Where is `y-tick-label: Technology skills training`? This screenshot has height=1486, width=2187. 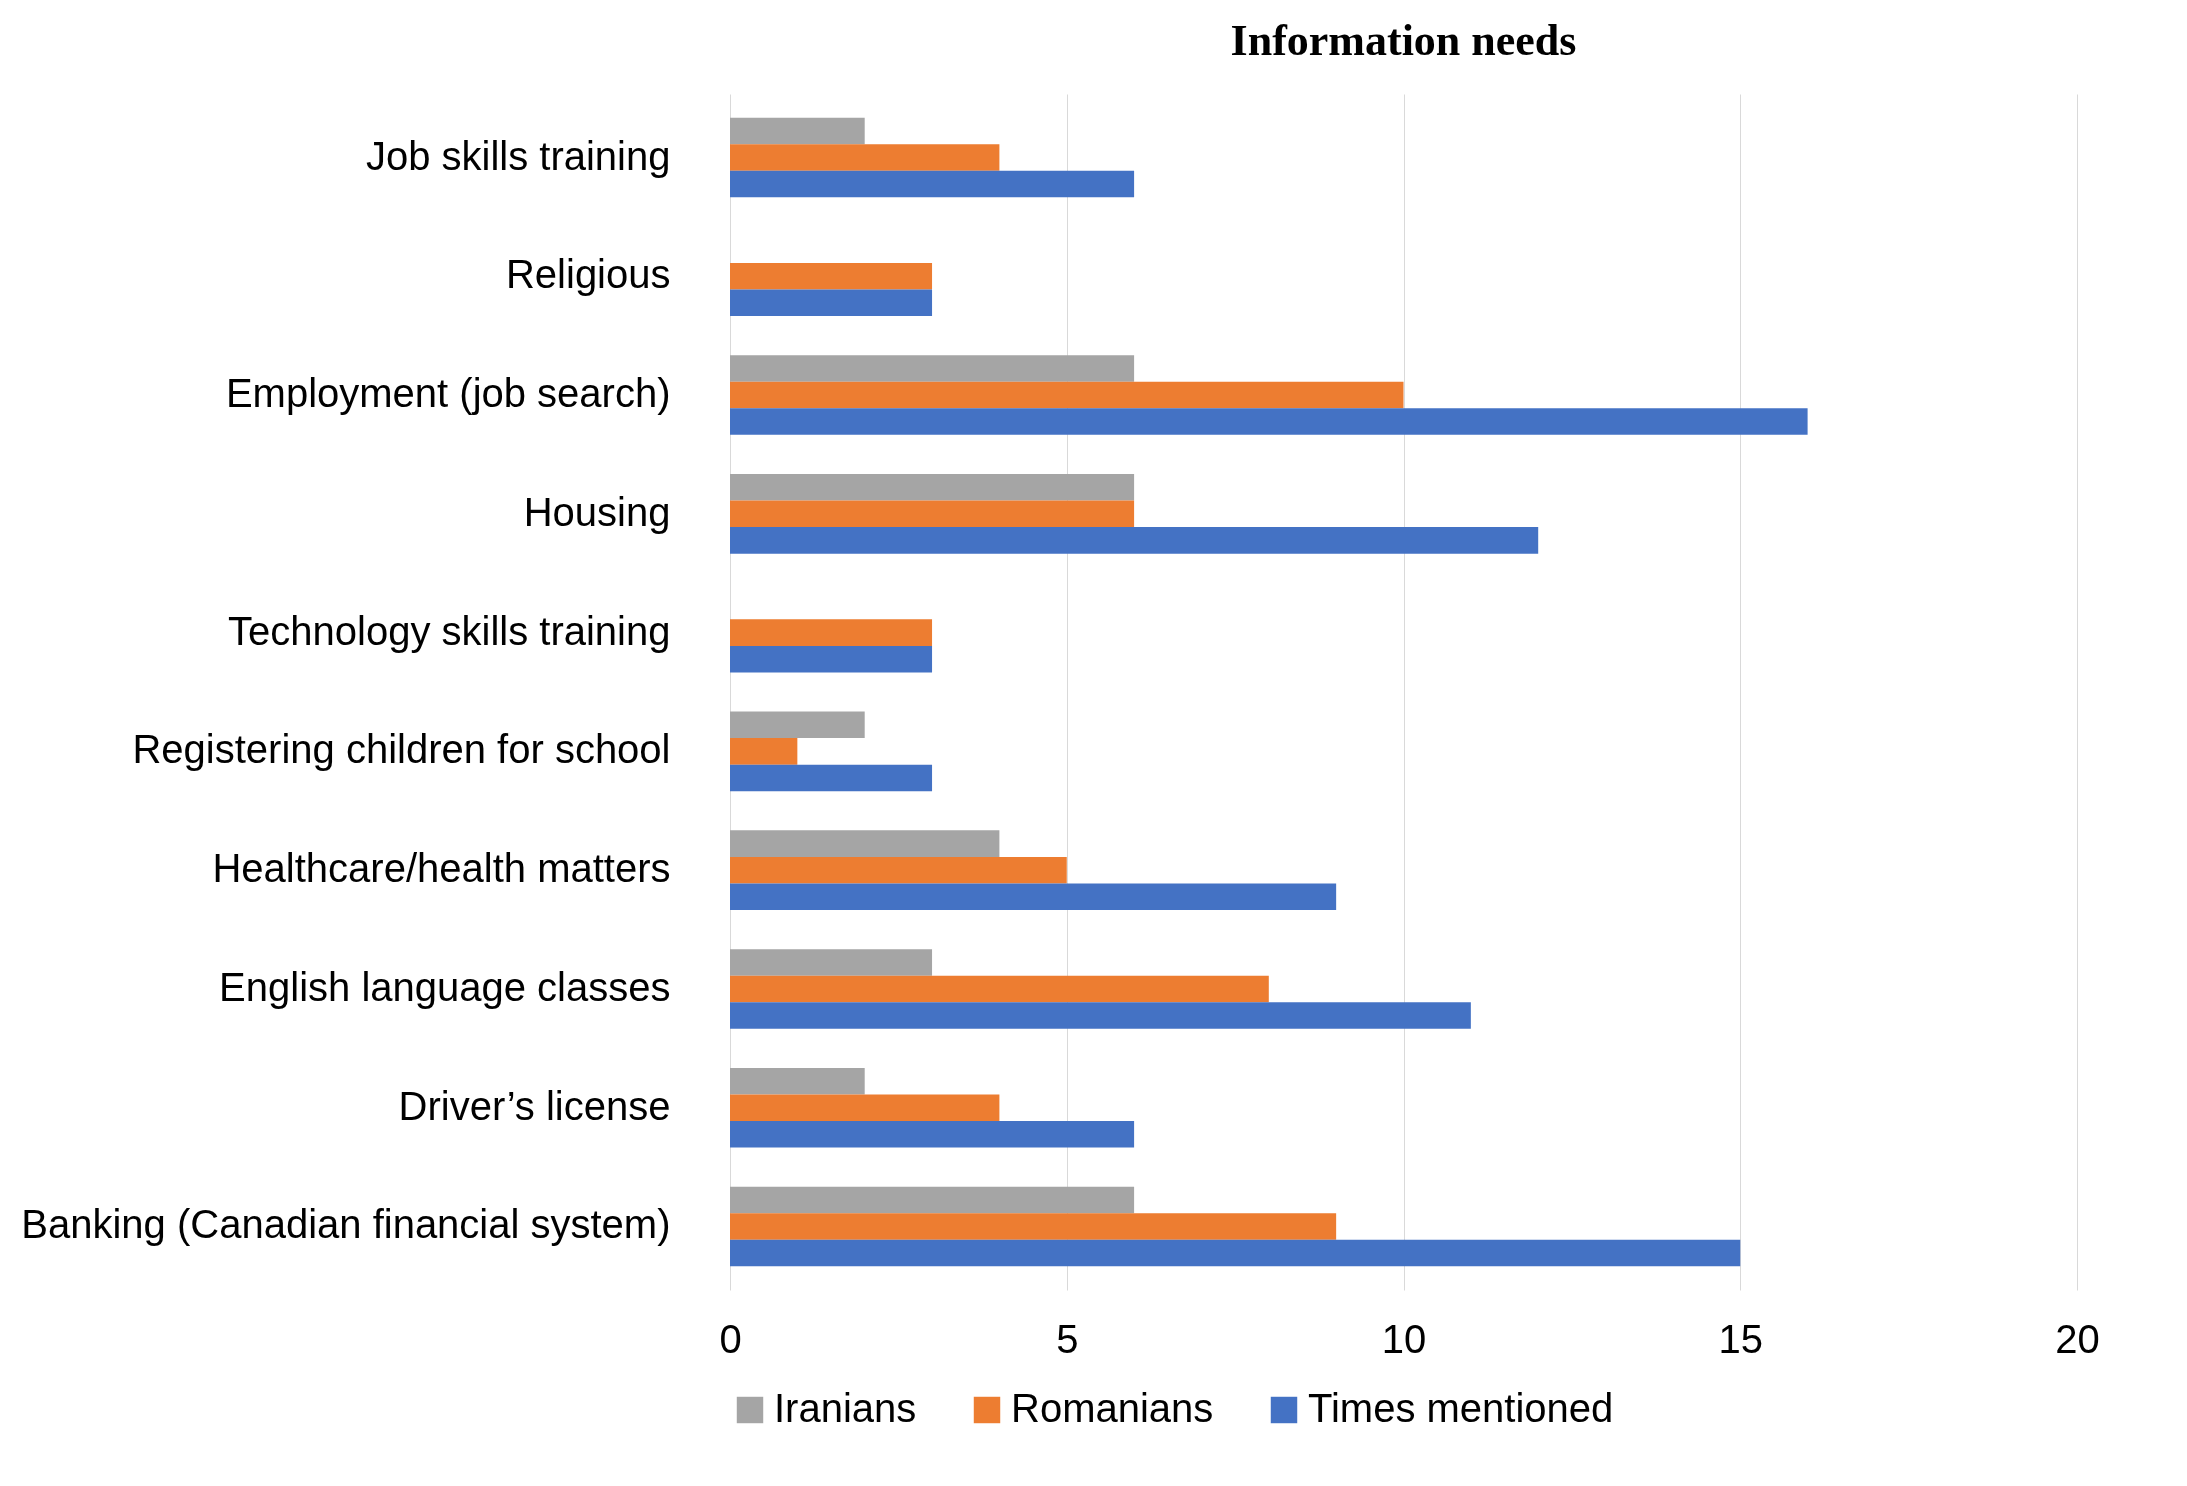
y-tick-label: Technology skills training is located at coordinates (449, 630).